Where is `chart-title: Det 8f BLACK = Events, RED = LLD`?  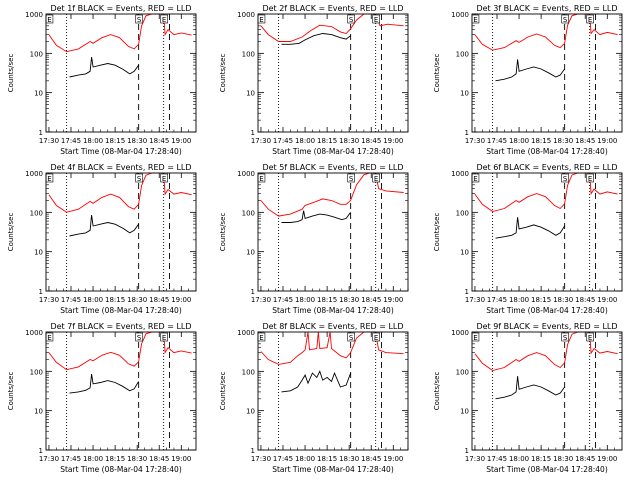
chart-title: Det 8f BLACK = Events, RED = LLD is located at coordinates (332, 326).